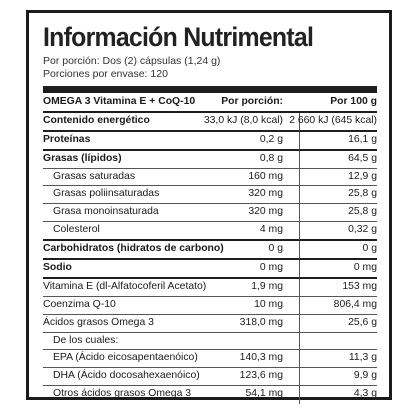 The width and height of the screenshot is (416, 416). What do you see at coordinates (178, 37) in the screenshot?
I see `label-title: Información Nutrimental` at bounding box center [178, 37].